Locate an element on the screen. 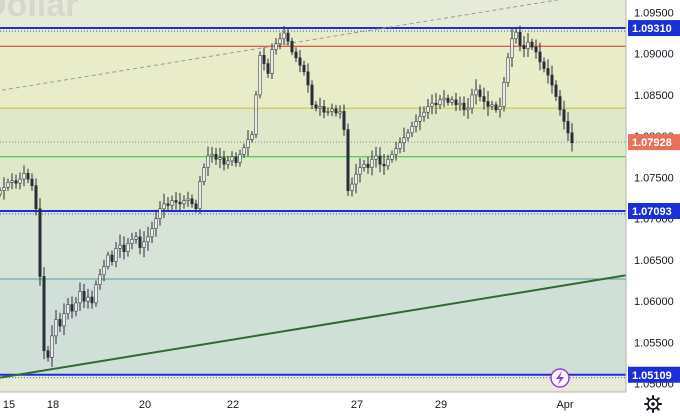 The image size is (680, 418). price-tick-label: 1.05500 is located at coordinates (654, 343).